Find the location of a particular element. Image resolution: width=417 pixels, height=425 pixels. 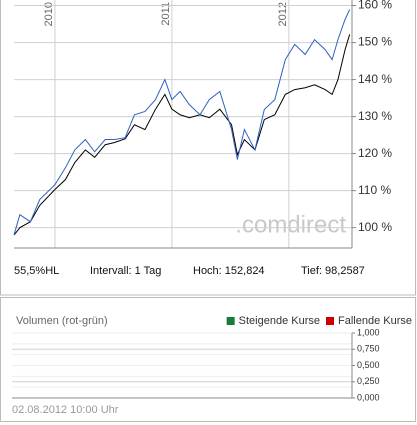

y-tick-label: 100 % is located at coordinates (375, 227).